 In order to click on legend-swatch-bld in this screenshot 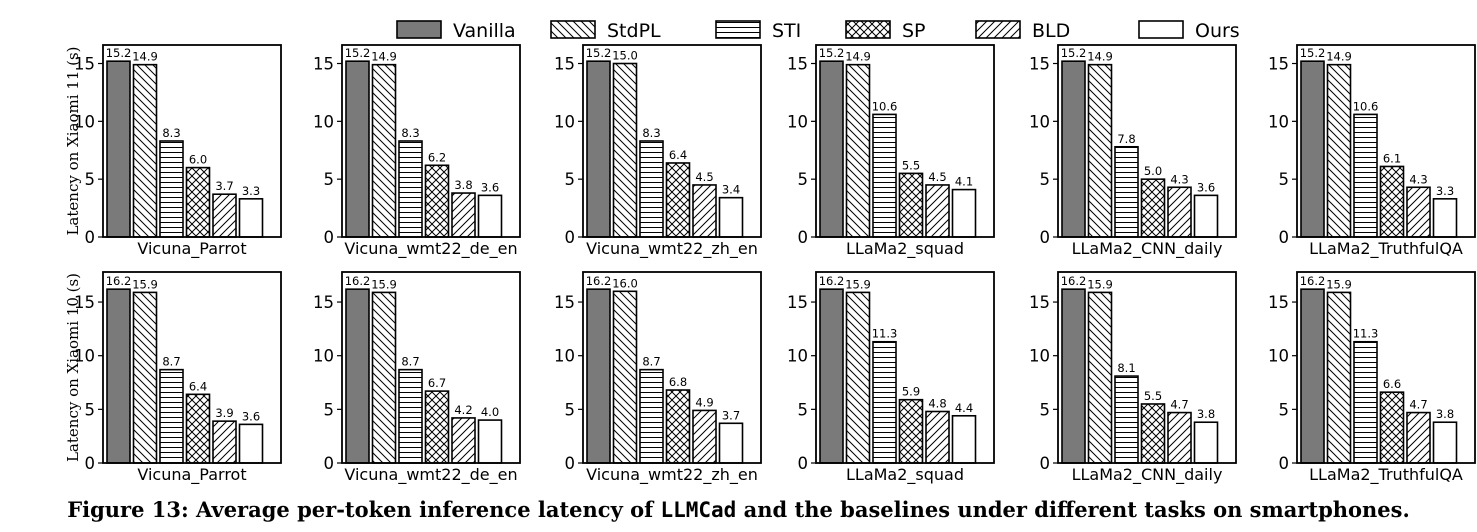, I will do `click(998, 29)`.